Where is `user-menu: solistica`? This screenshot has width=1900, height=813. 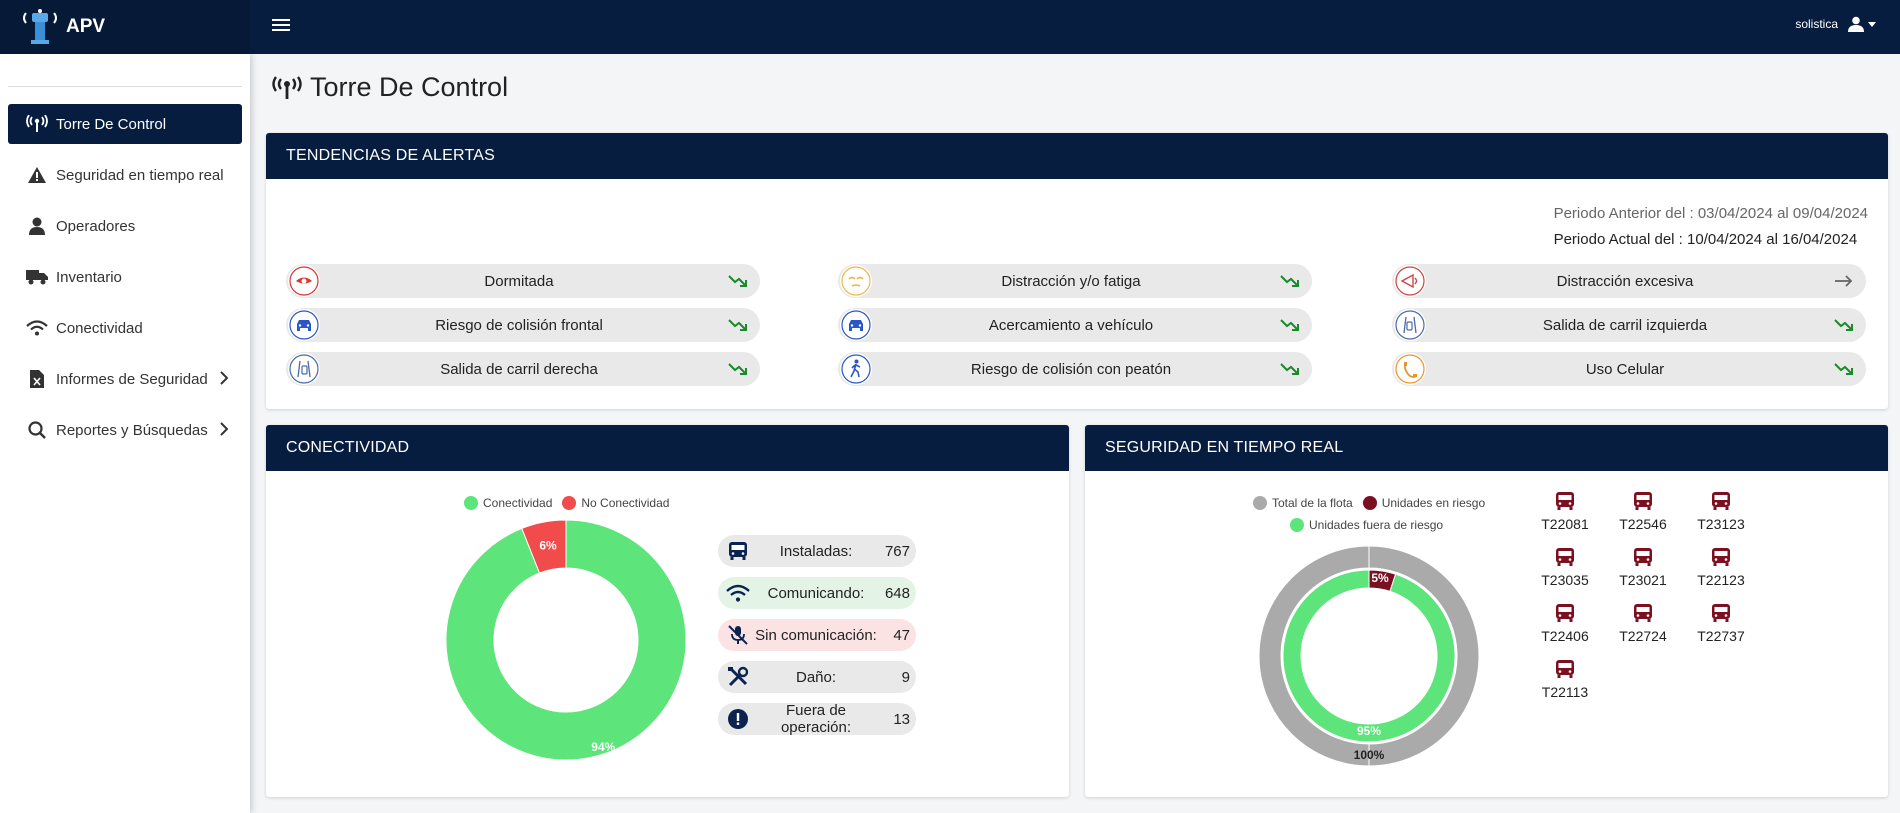 user-menu: solistica is located at coordinates (1835, 24).